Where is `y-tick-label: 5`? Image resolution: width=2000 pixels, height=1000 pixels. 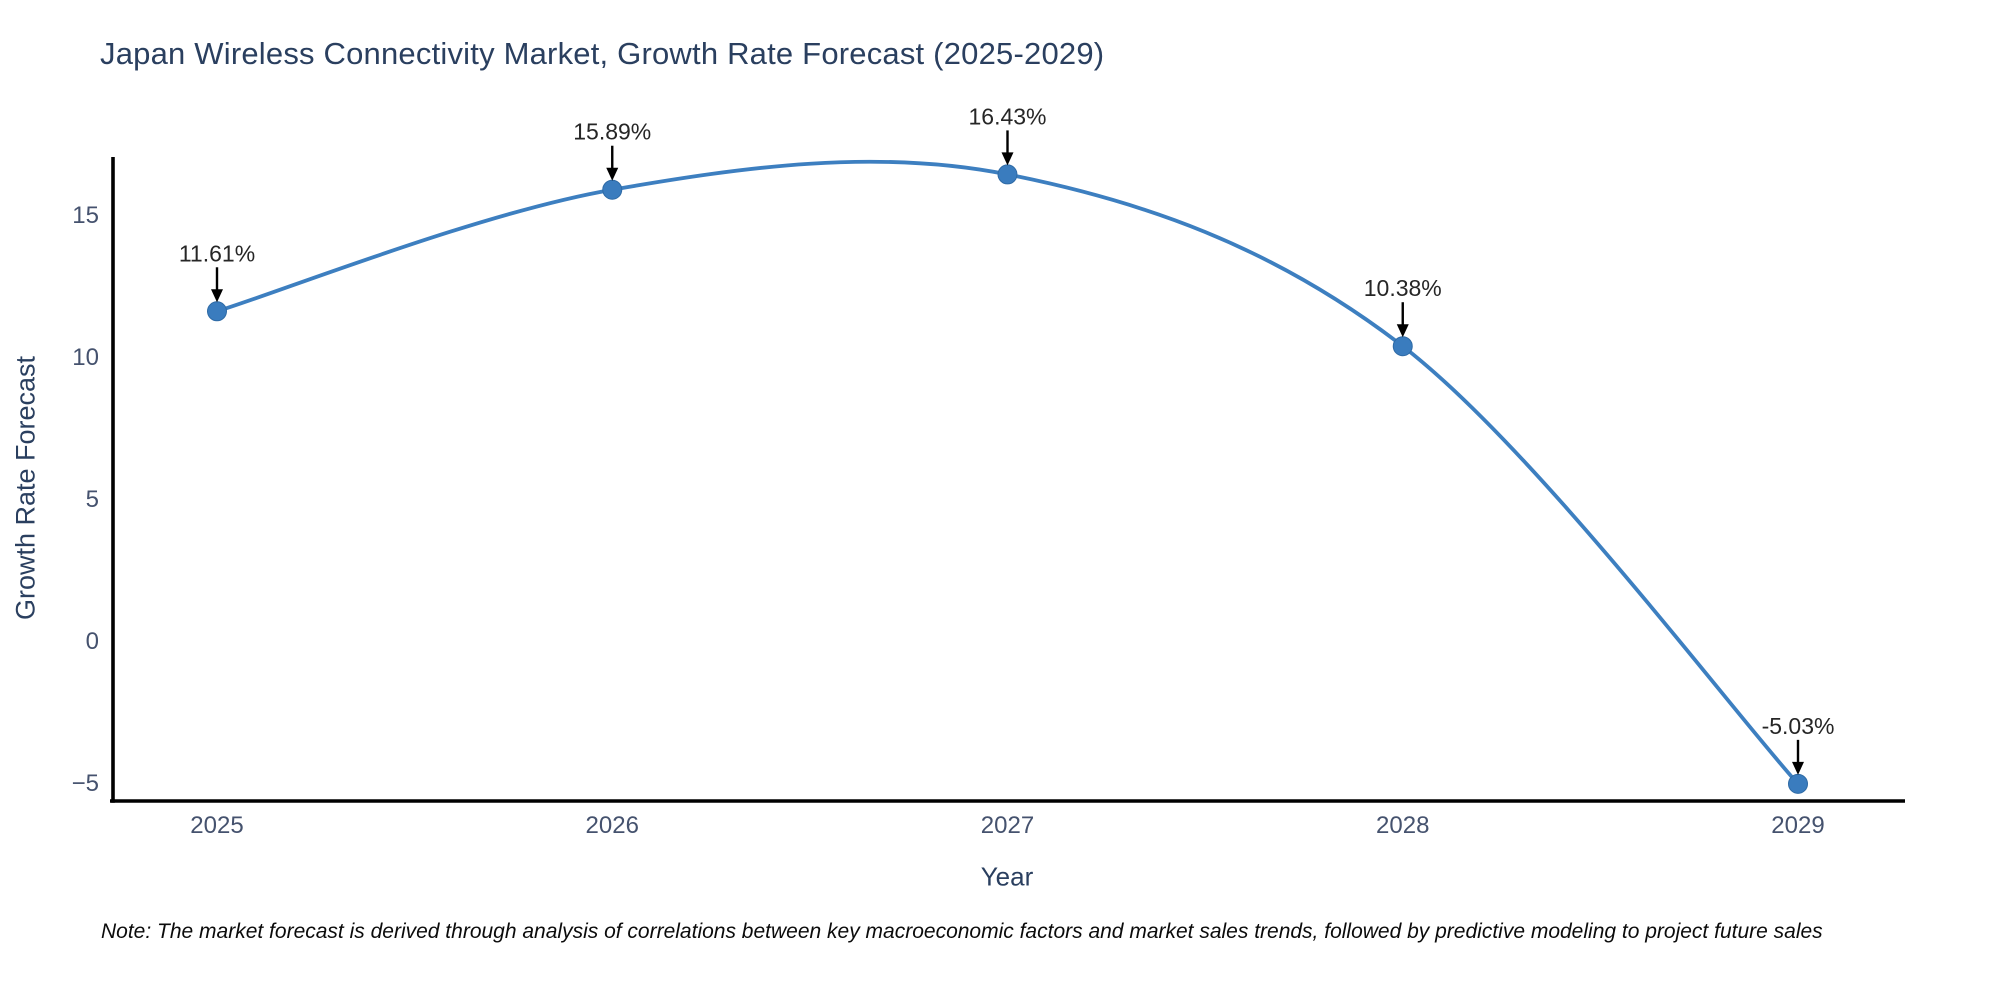
y-tick-label: 5 is located at coordinates (92, 499).